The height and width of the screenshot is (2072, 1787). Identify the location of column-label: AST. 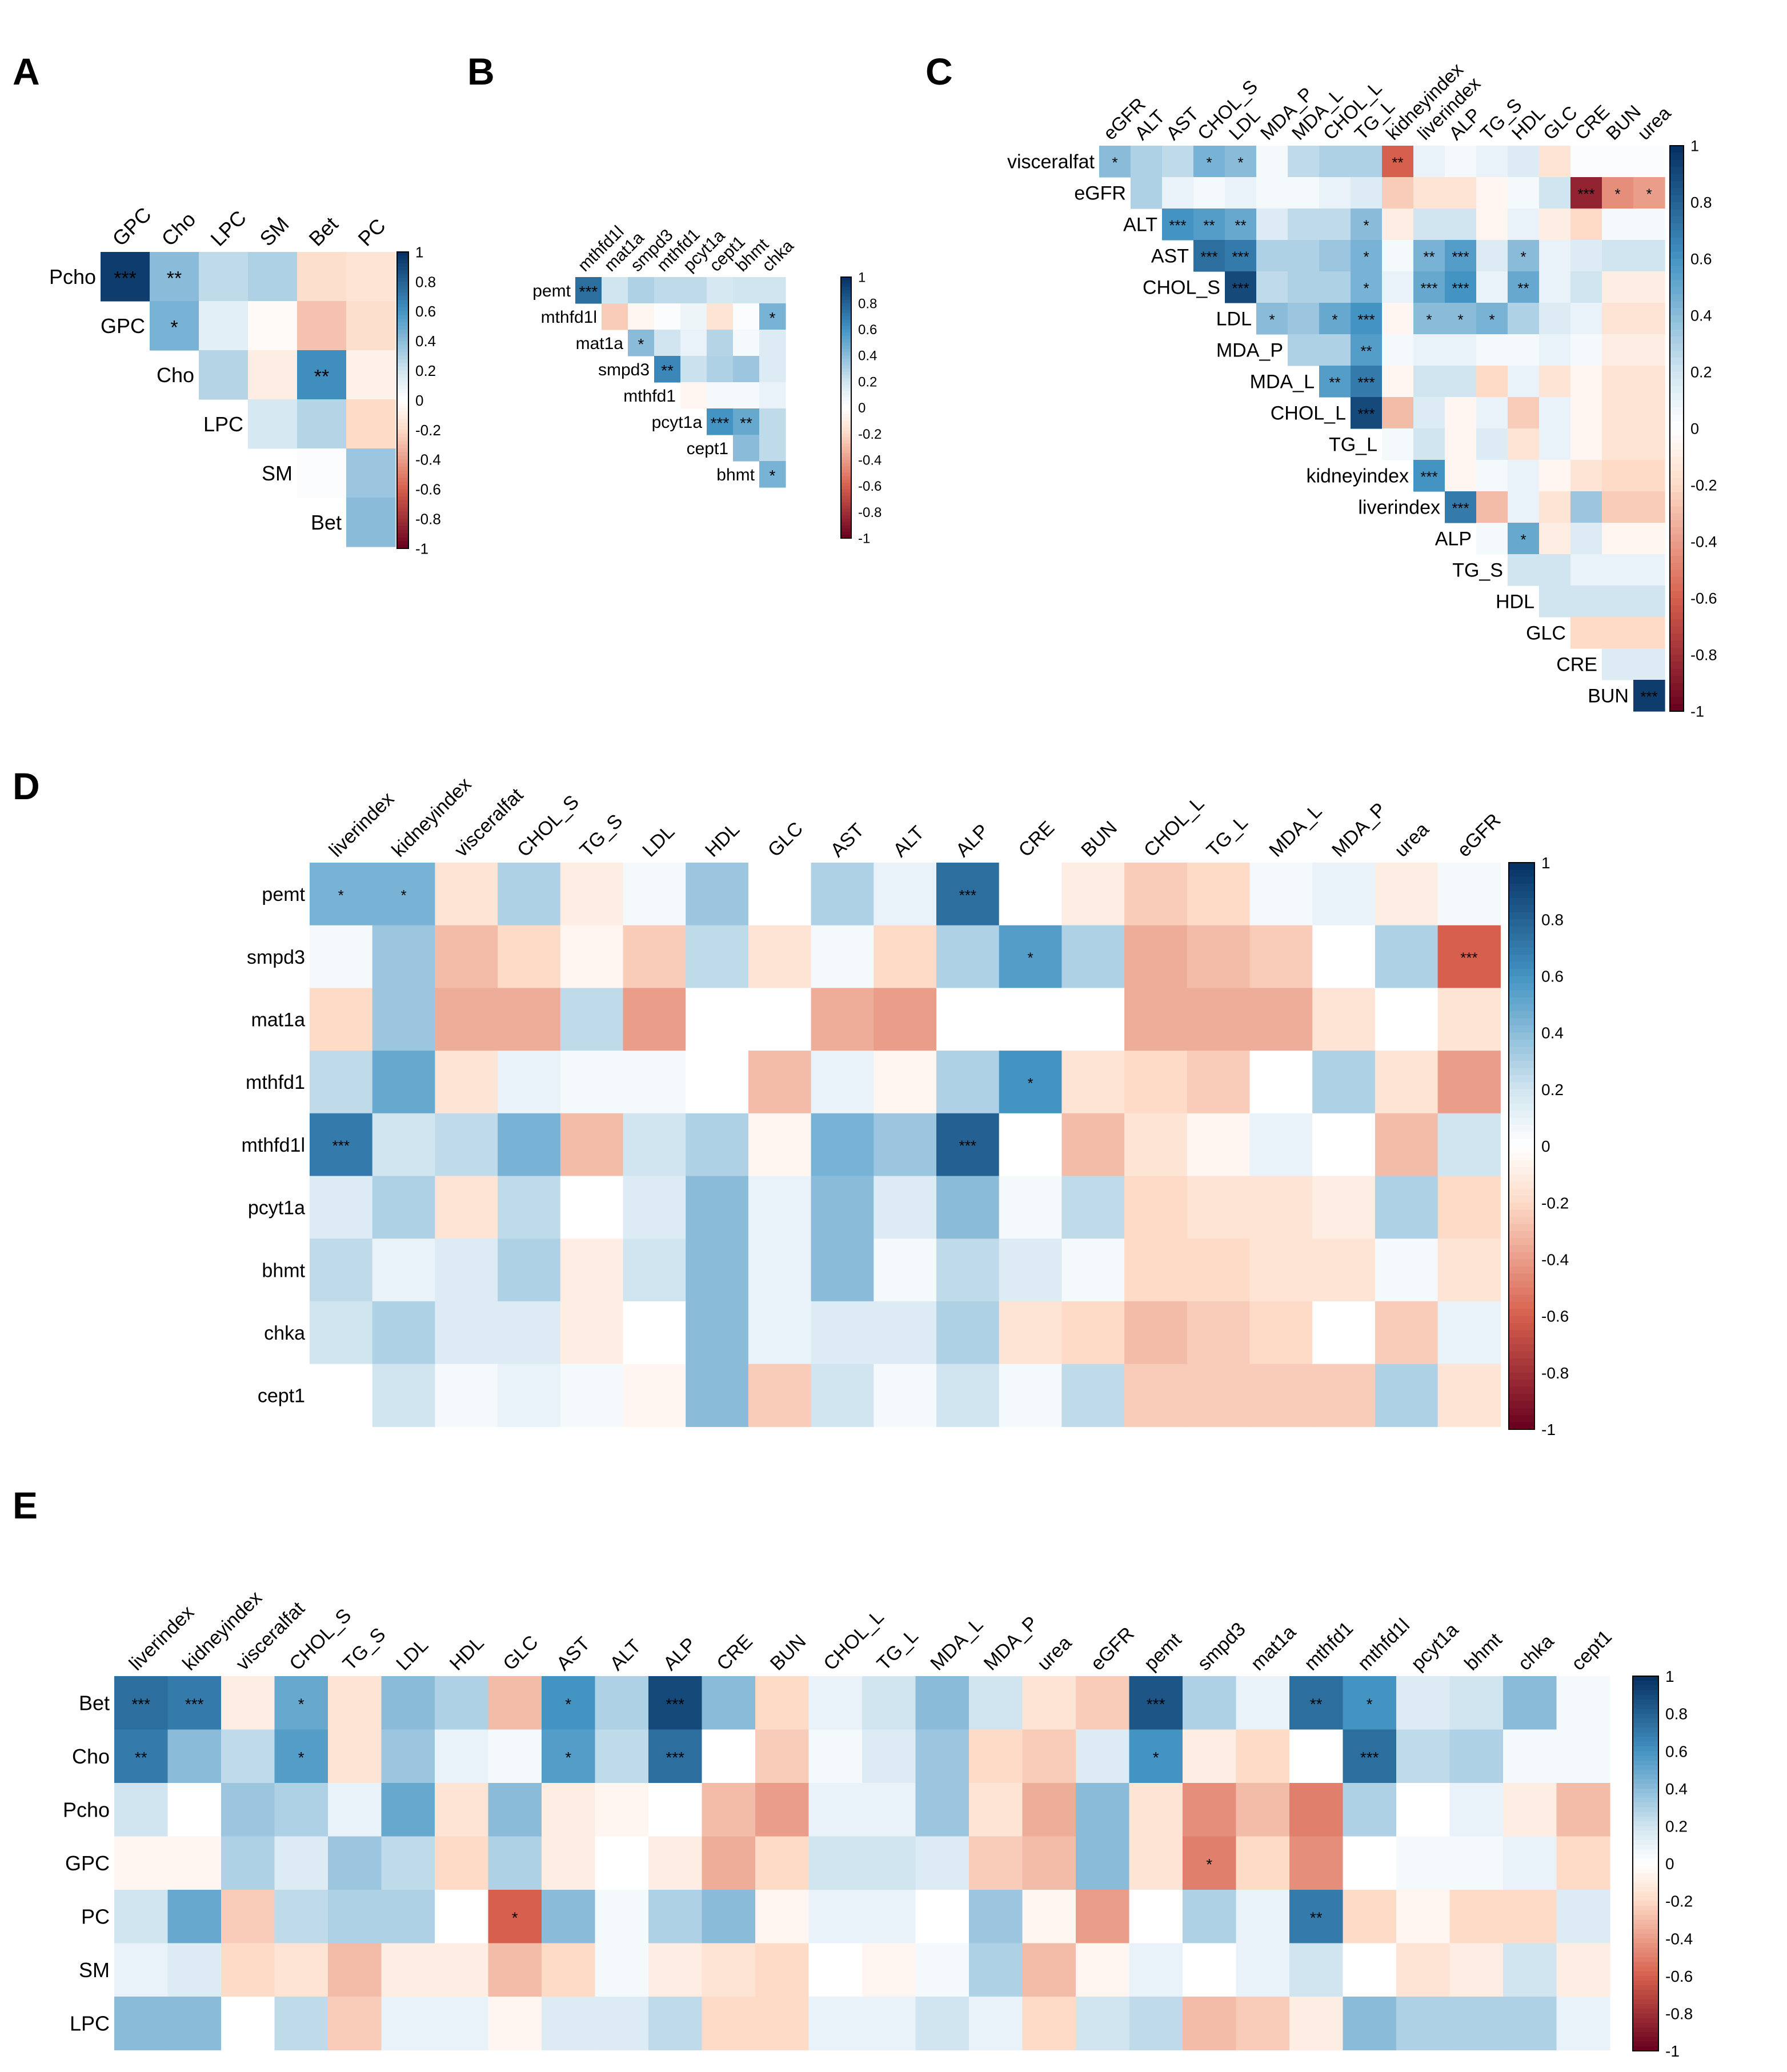
(847, 840).